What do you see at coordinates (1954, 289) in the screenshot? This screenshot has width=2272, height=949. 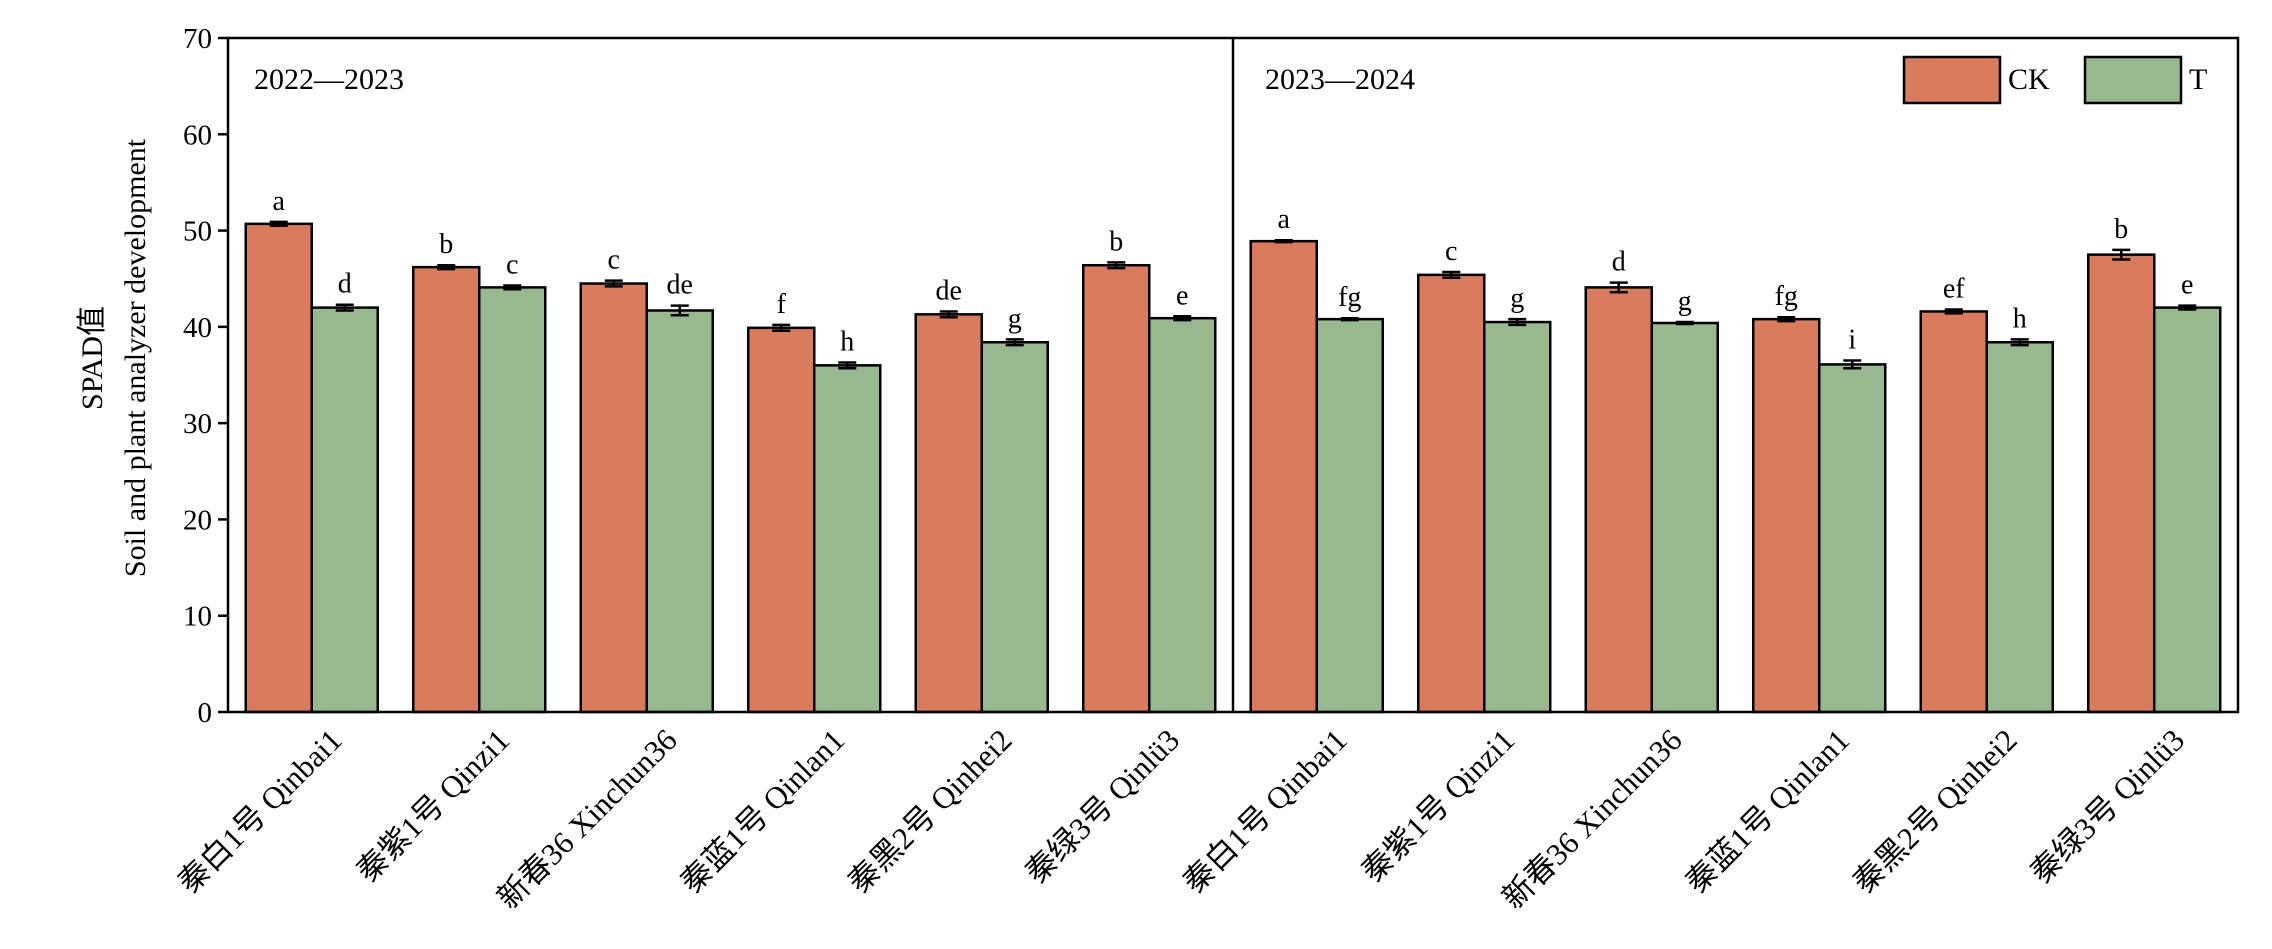 I see `sig-letter-ck-p1-c4: ef` at bounding box center [1954, 289].